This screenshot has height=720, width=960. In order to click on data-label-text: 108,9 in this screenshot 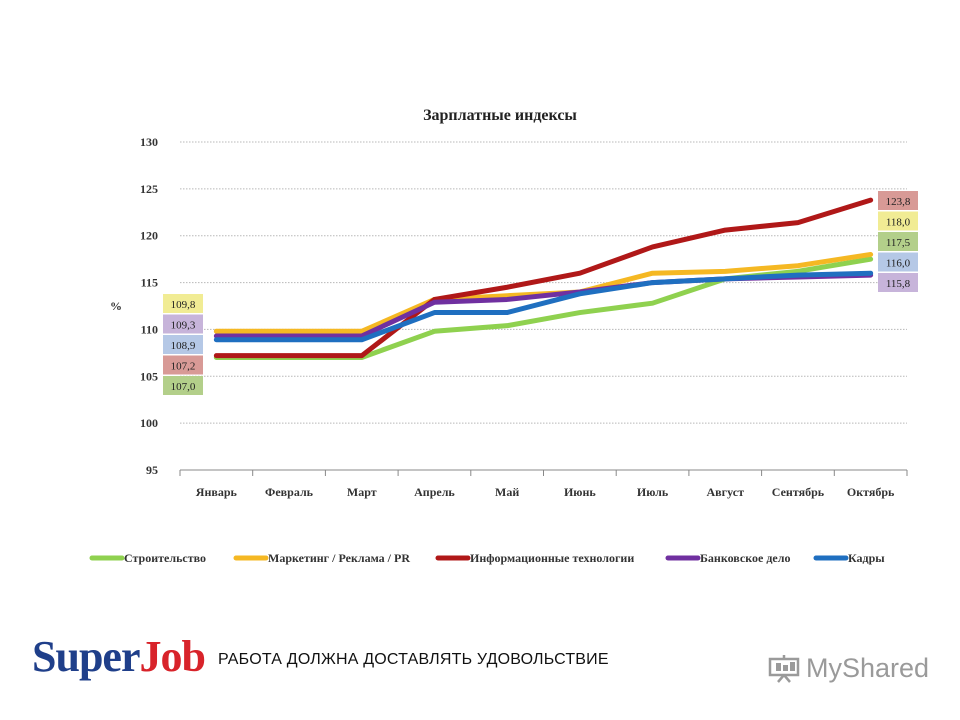, I will do `click(183, 346)`.